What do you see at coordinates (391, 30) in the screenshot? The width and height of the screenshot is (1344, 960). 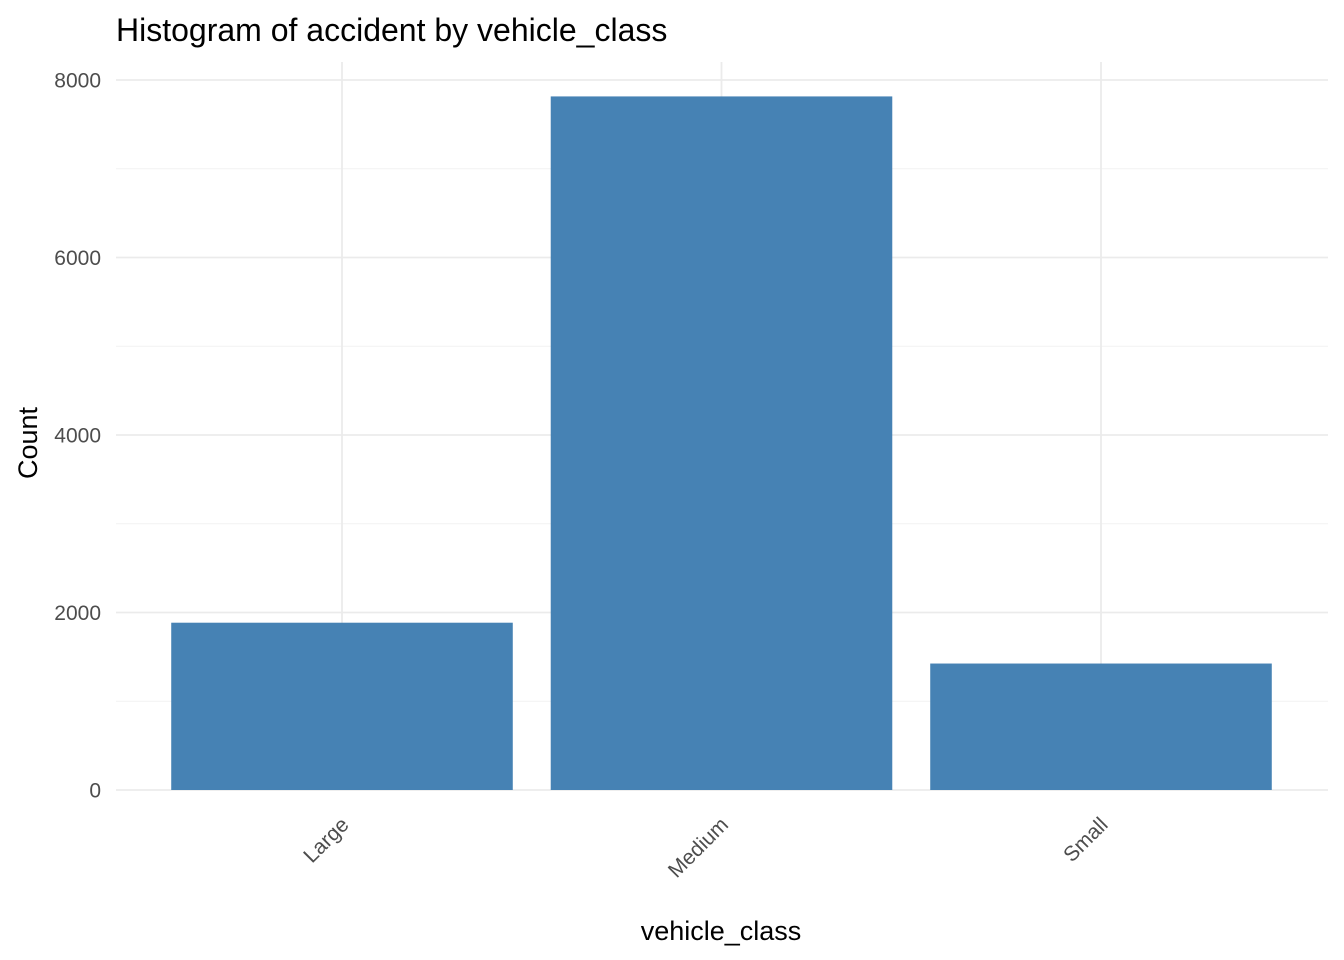 I see `chart-title: Histogram of accident by vehicle_class` at bounding box center [391, 30].